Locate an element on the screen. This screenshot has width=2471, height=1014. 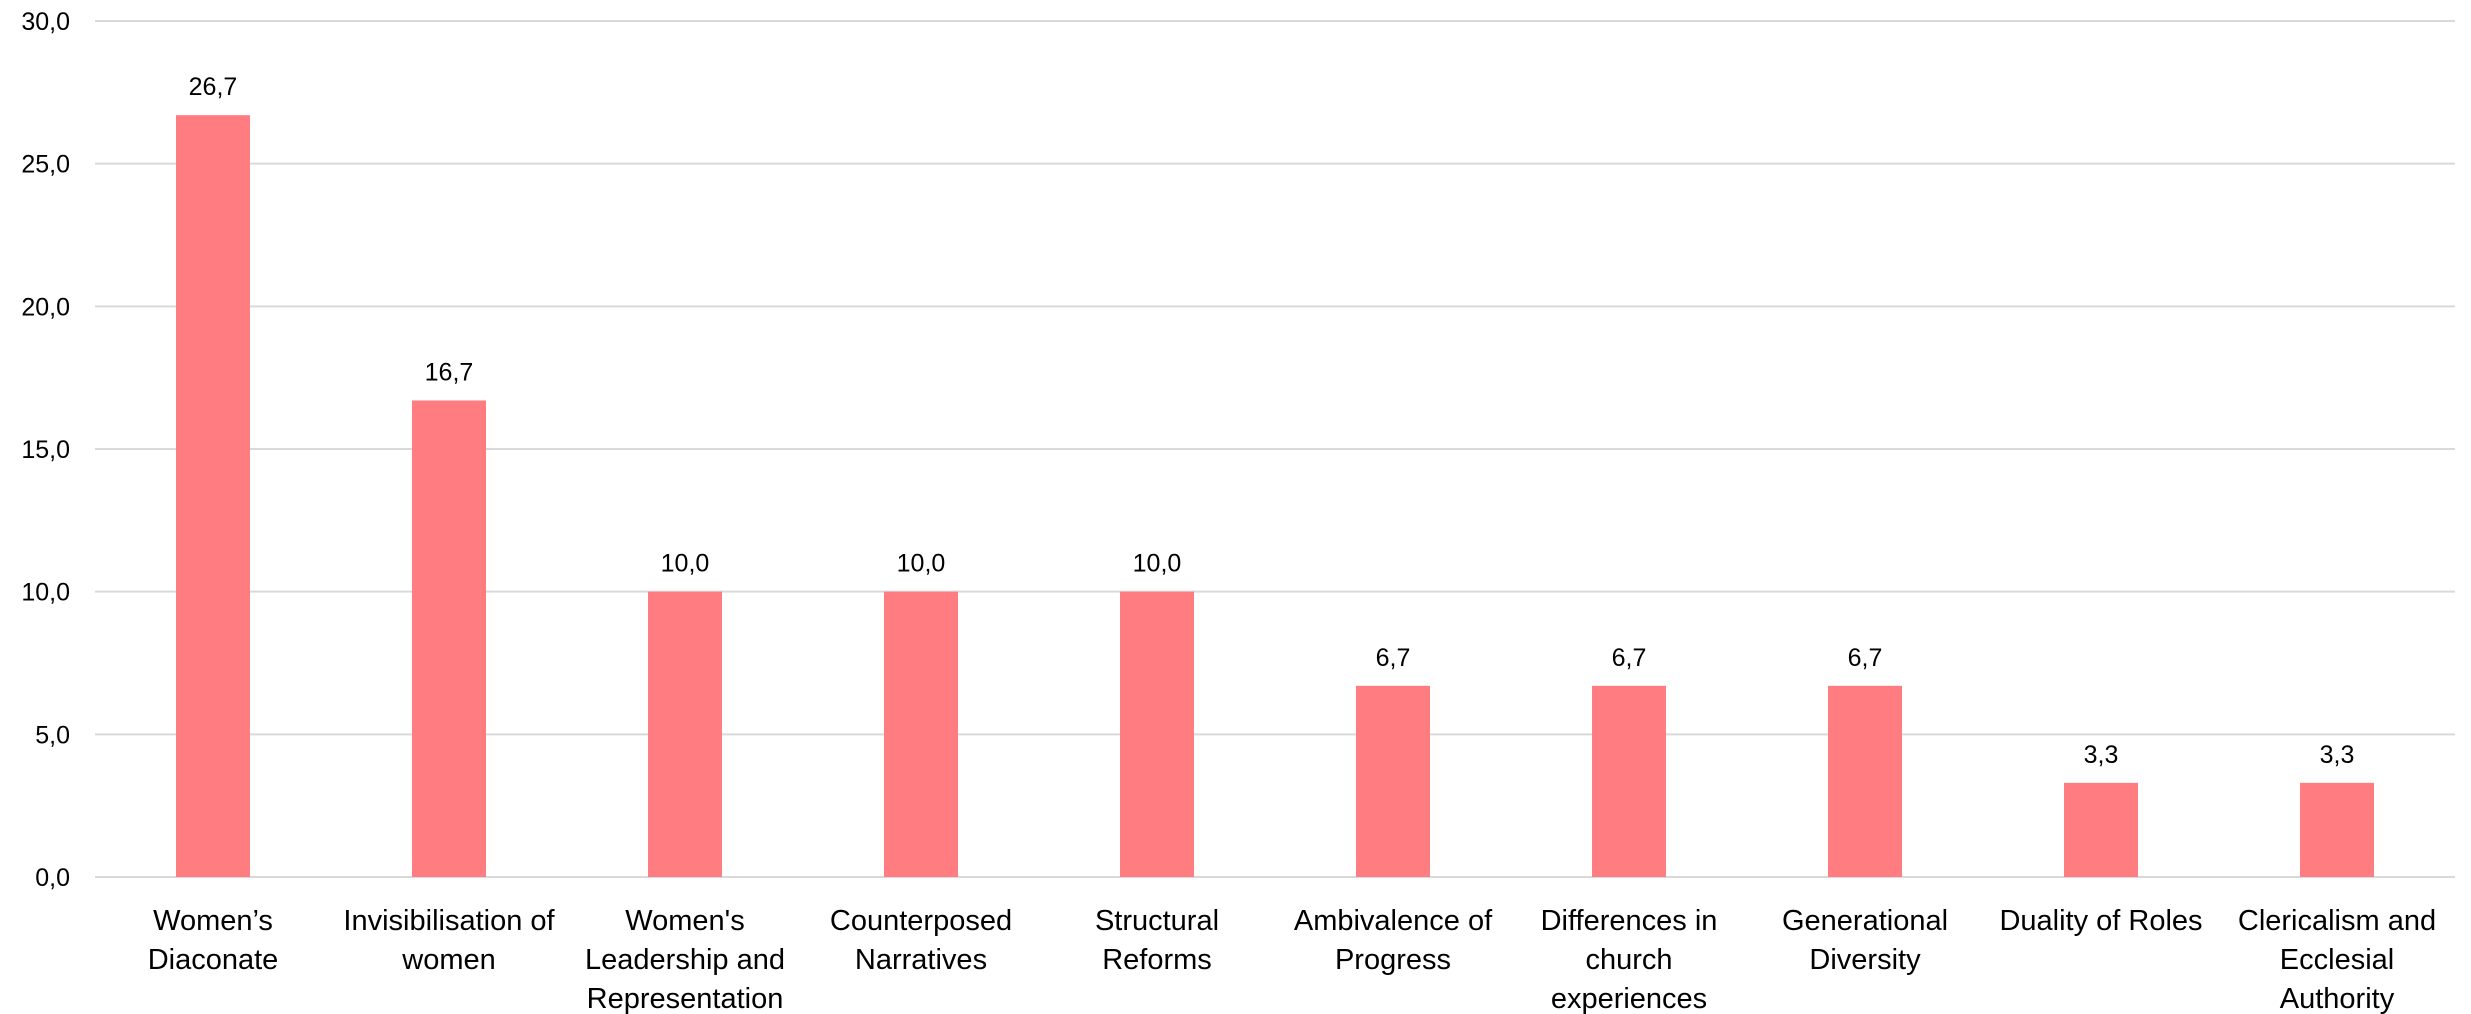
x-tick-label: Duality of Roles is located at coordinates (2100, 921).